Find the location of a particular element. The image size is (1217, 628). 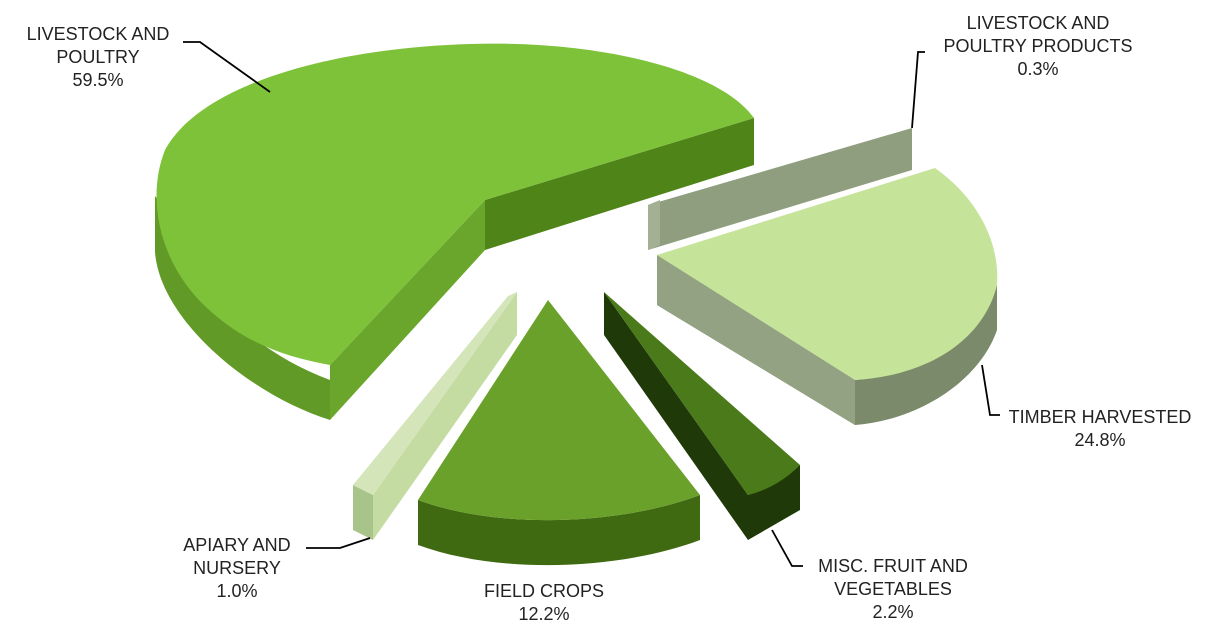

leader-products is located at coordinates (918, 90).